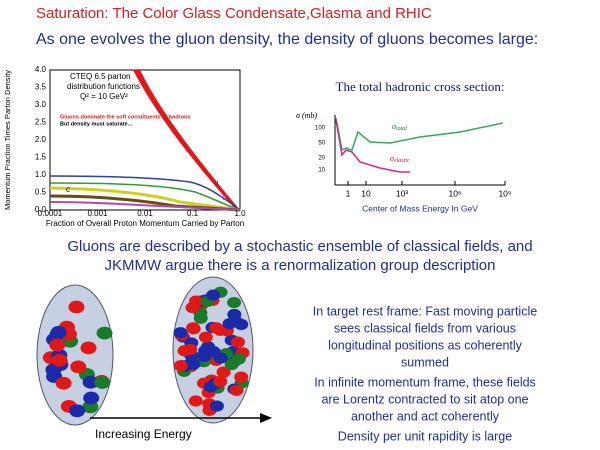  What do you see at coordinates (75, 355) in the screenshot?
I see `hadron-ellipse` at bounding box center [75, 355].